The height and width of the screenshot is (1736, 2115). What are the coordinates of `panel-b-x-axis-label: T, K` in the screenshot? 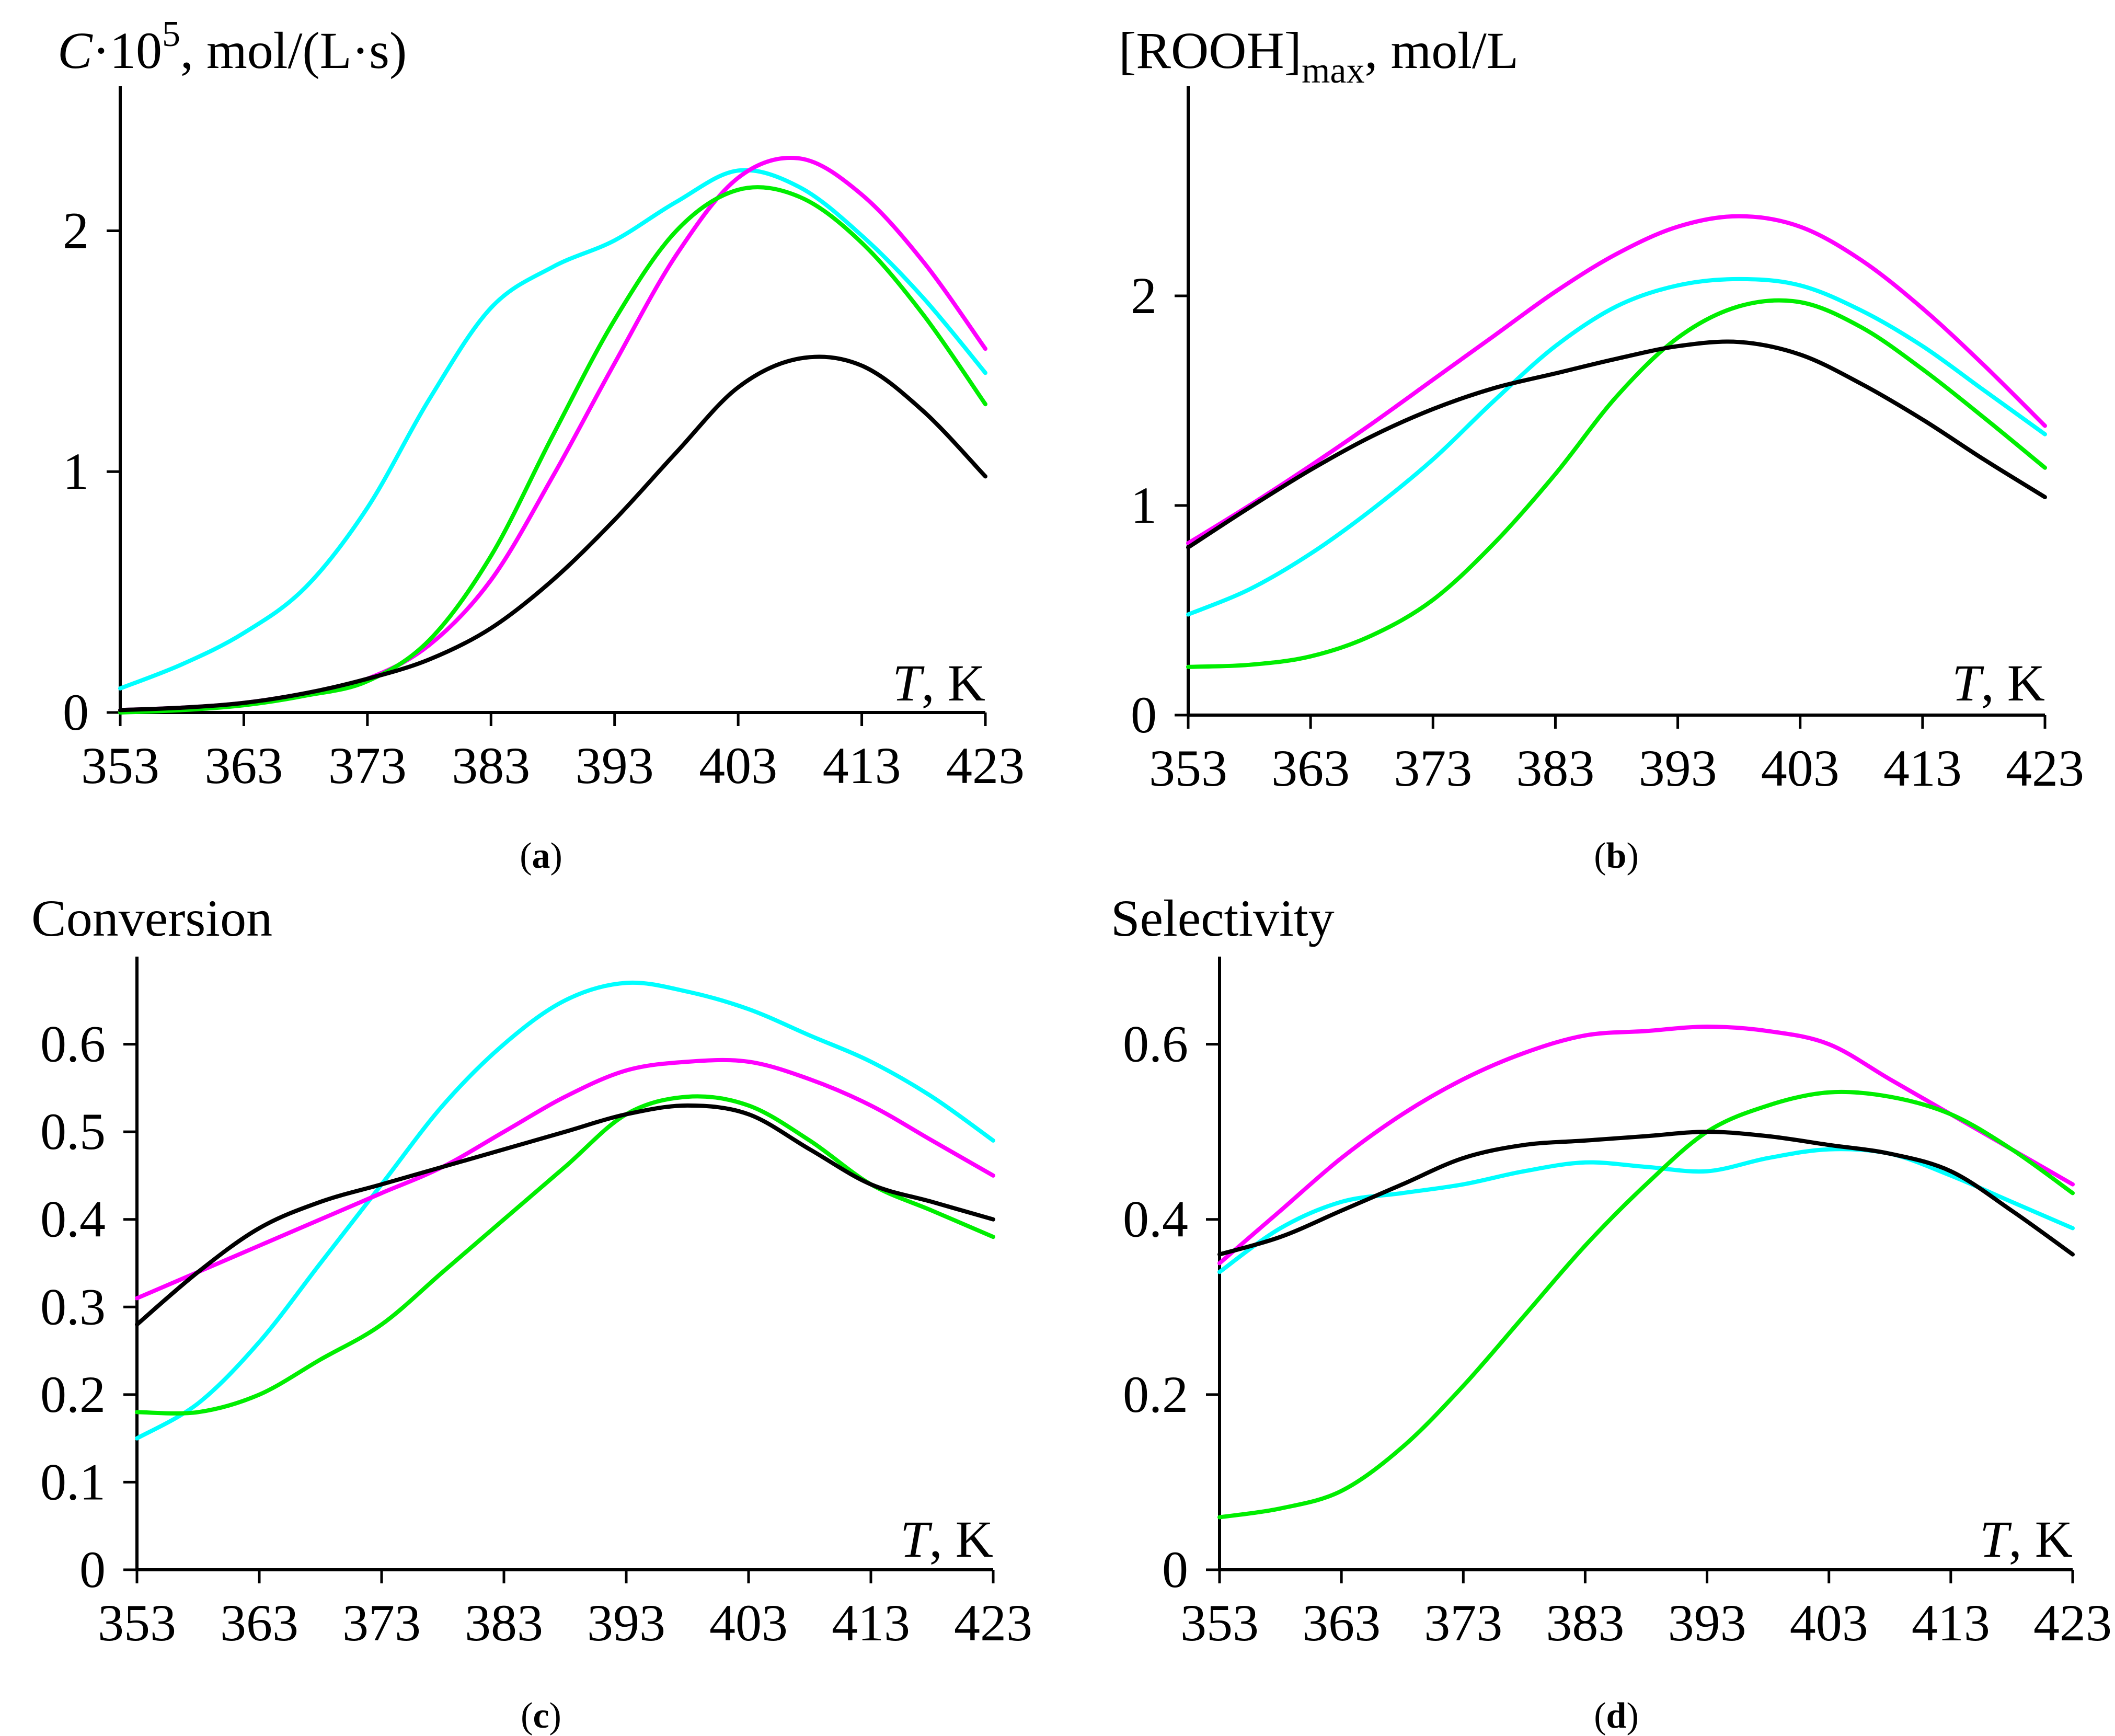 It's located at (1998, 683).